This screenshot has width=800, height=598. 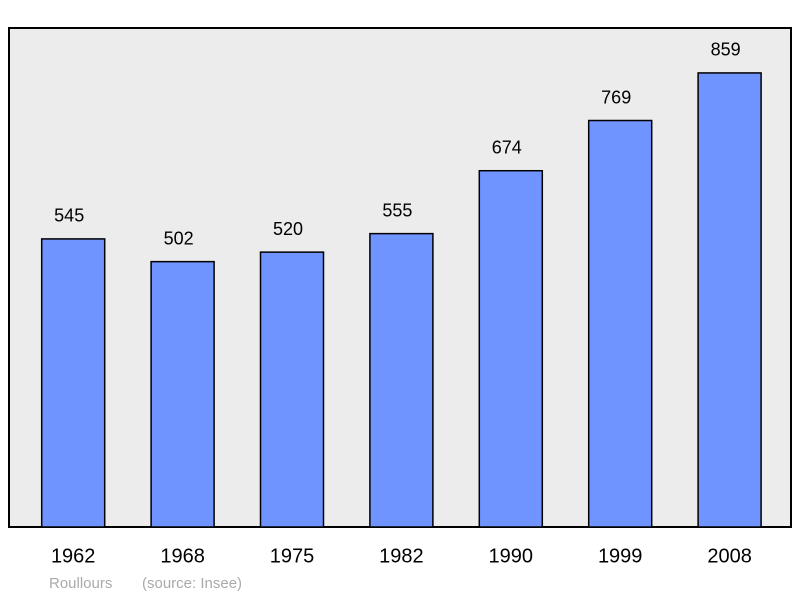 I want to click on x-tick-label: 2008, so click(x=729, y=556).